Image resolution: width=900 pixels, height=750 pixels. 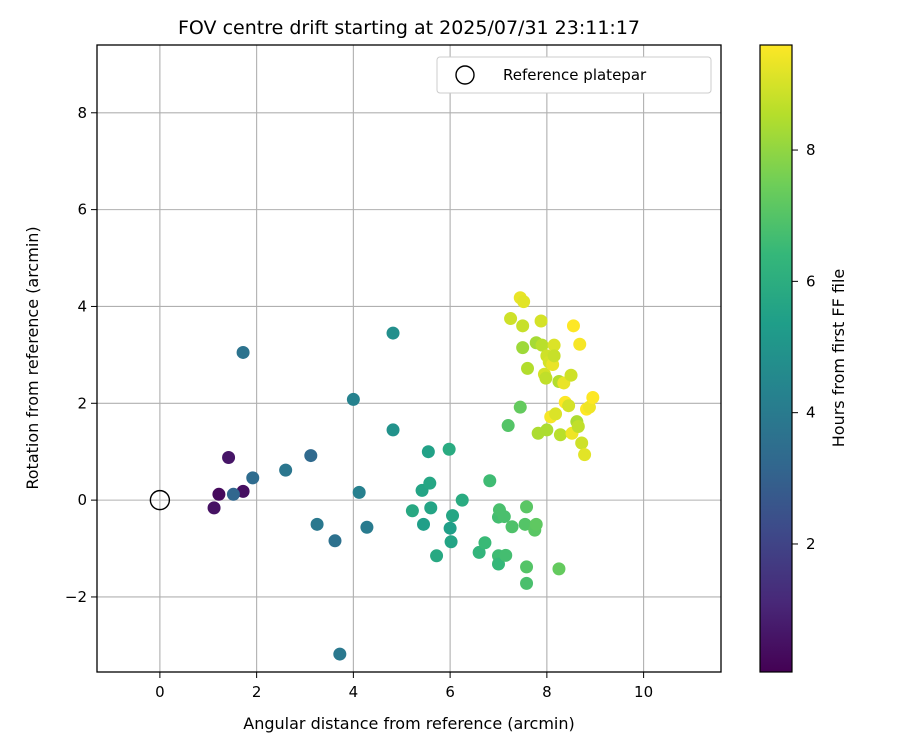 What do you see at coordinates (408, 723) in the screenshot?
I see `x-axis-label: Angular distance from reference (arcmin)` at bounding box center [408, 723].